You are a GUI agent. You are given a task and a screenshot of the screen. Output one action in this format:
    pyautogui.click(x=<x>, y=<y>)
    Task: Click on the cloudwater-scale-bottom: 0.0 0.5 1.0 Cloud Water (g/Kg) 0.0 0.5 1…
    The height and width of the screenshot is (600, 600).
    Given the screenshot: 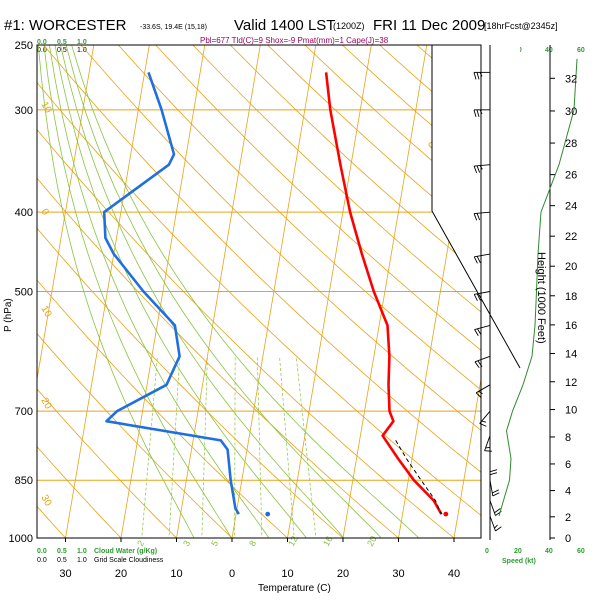 What is the action you would take?
    pyautogui.click(x=100, y=556)
    